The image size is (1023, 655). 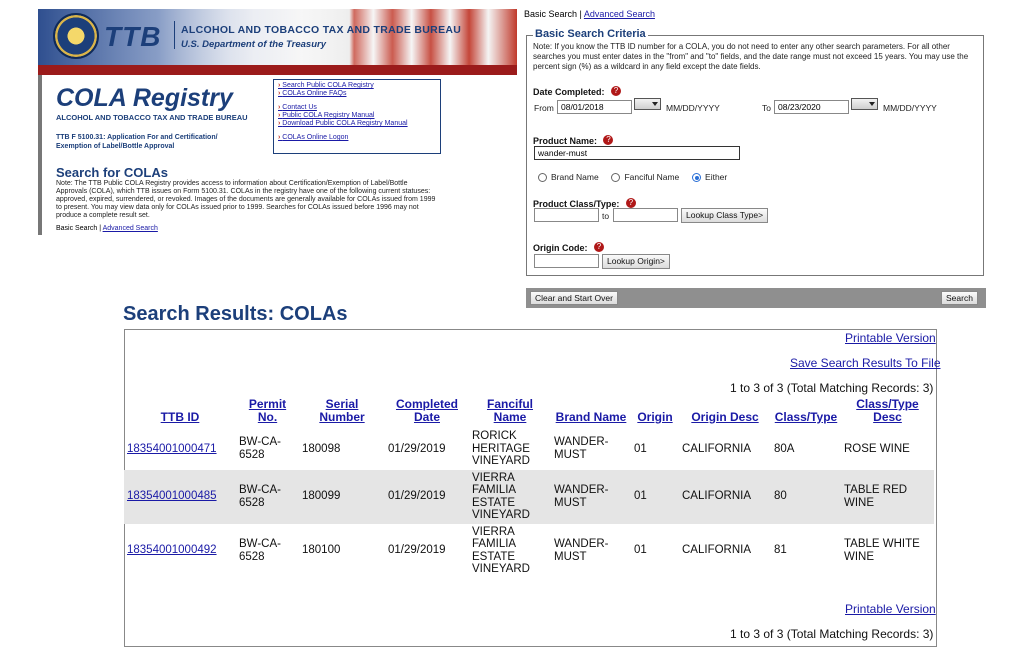 What do you see at coordinates (637, 153) in the screenshot?
I see `product-name-input` at bounding box center [637, 153].